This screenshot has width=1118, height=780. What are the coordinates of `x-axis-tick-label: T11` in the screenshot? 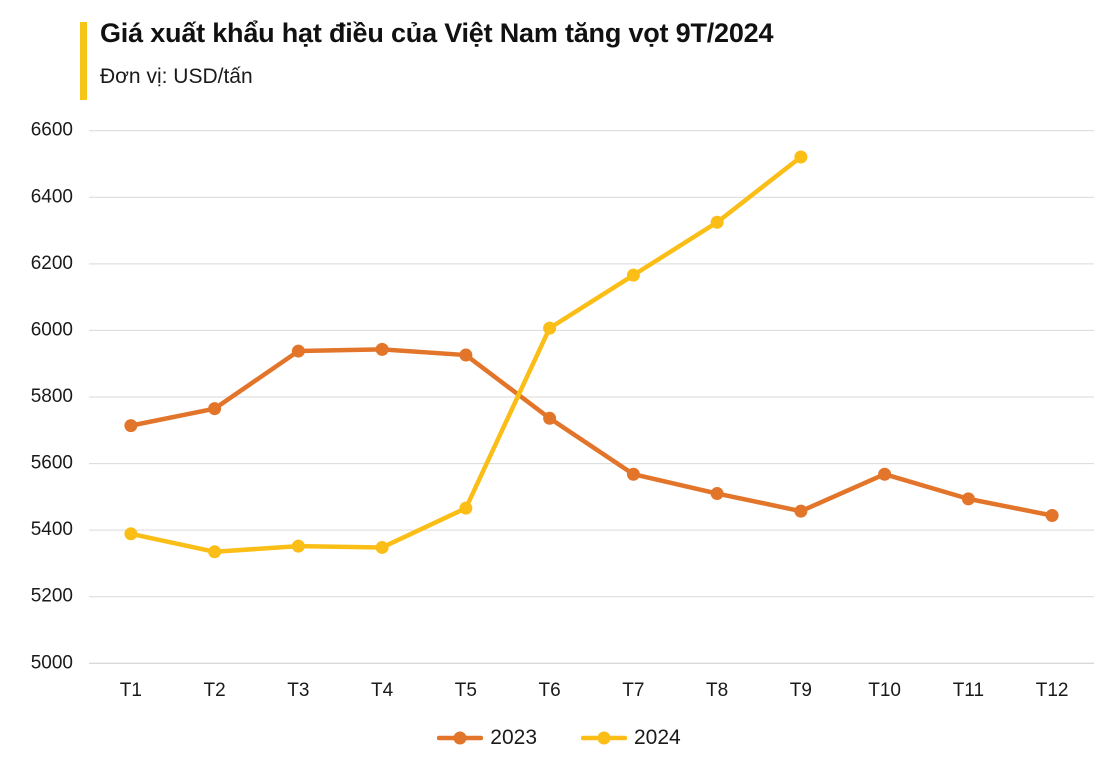 It's located at (968, 690).